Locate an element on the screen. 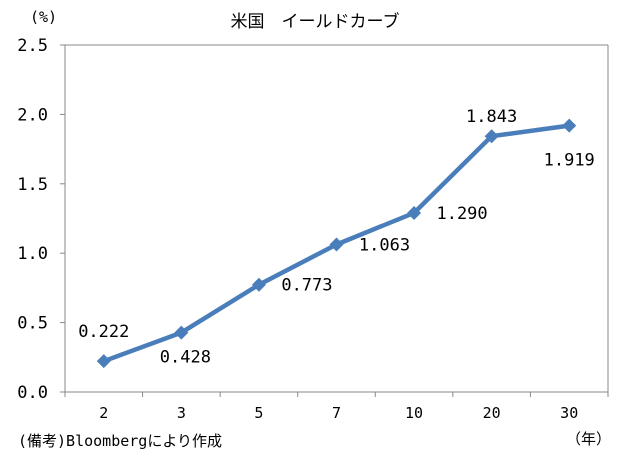 The image size is (618, 466). x-tick-label: 2 is located at coordinates (103, 413).